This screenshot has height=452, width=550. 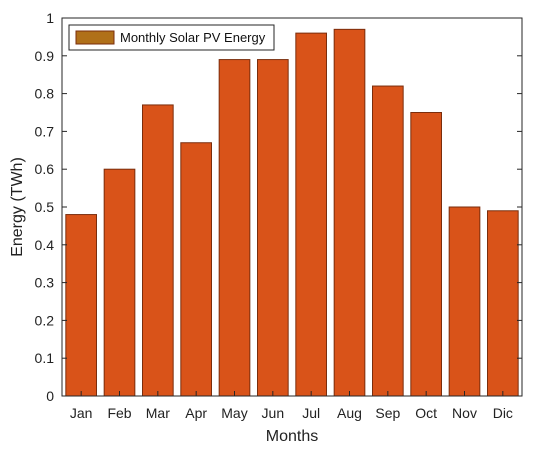 I want to click on x-axis-title: Months, so click(x=292, y=436).